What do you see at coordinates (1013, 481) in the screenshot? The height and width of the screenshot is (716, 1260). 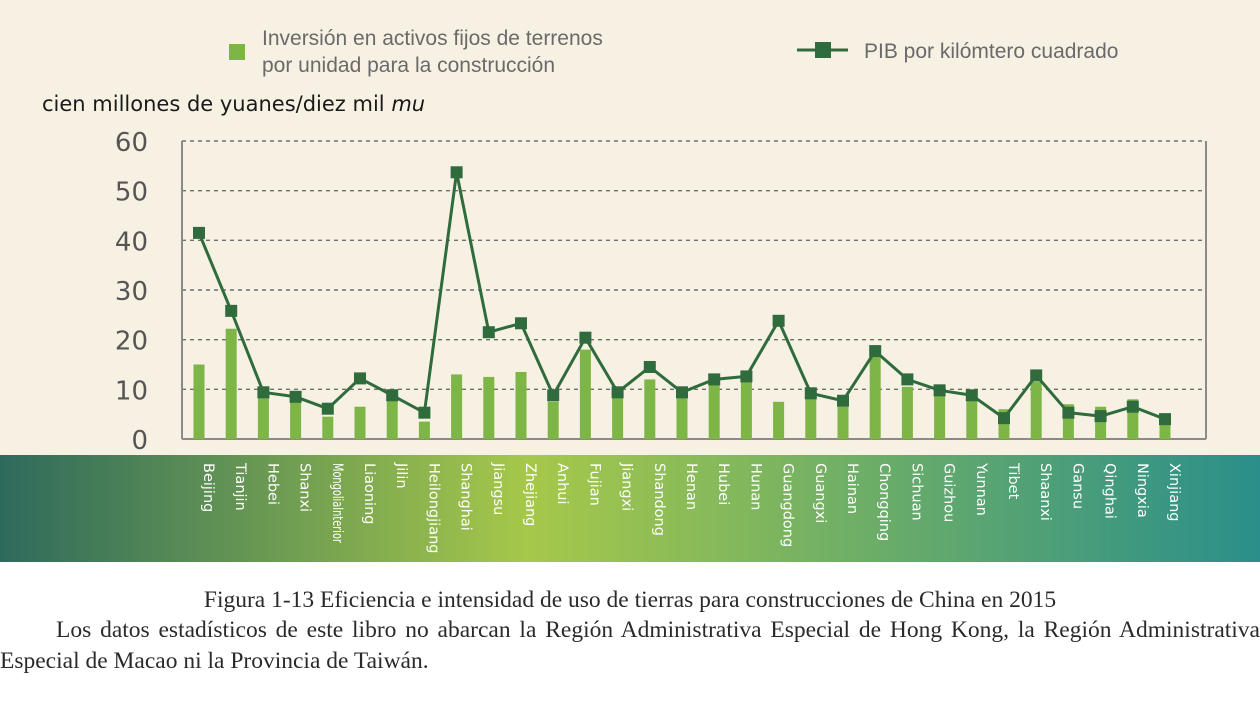 I see `x-tick-label: Tibet` at bounding box center [1013, 481].